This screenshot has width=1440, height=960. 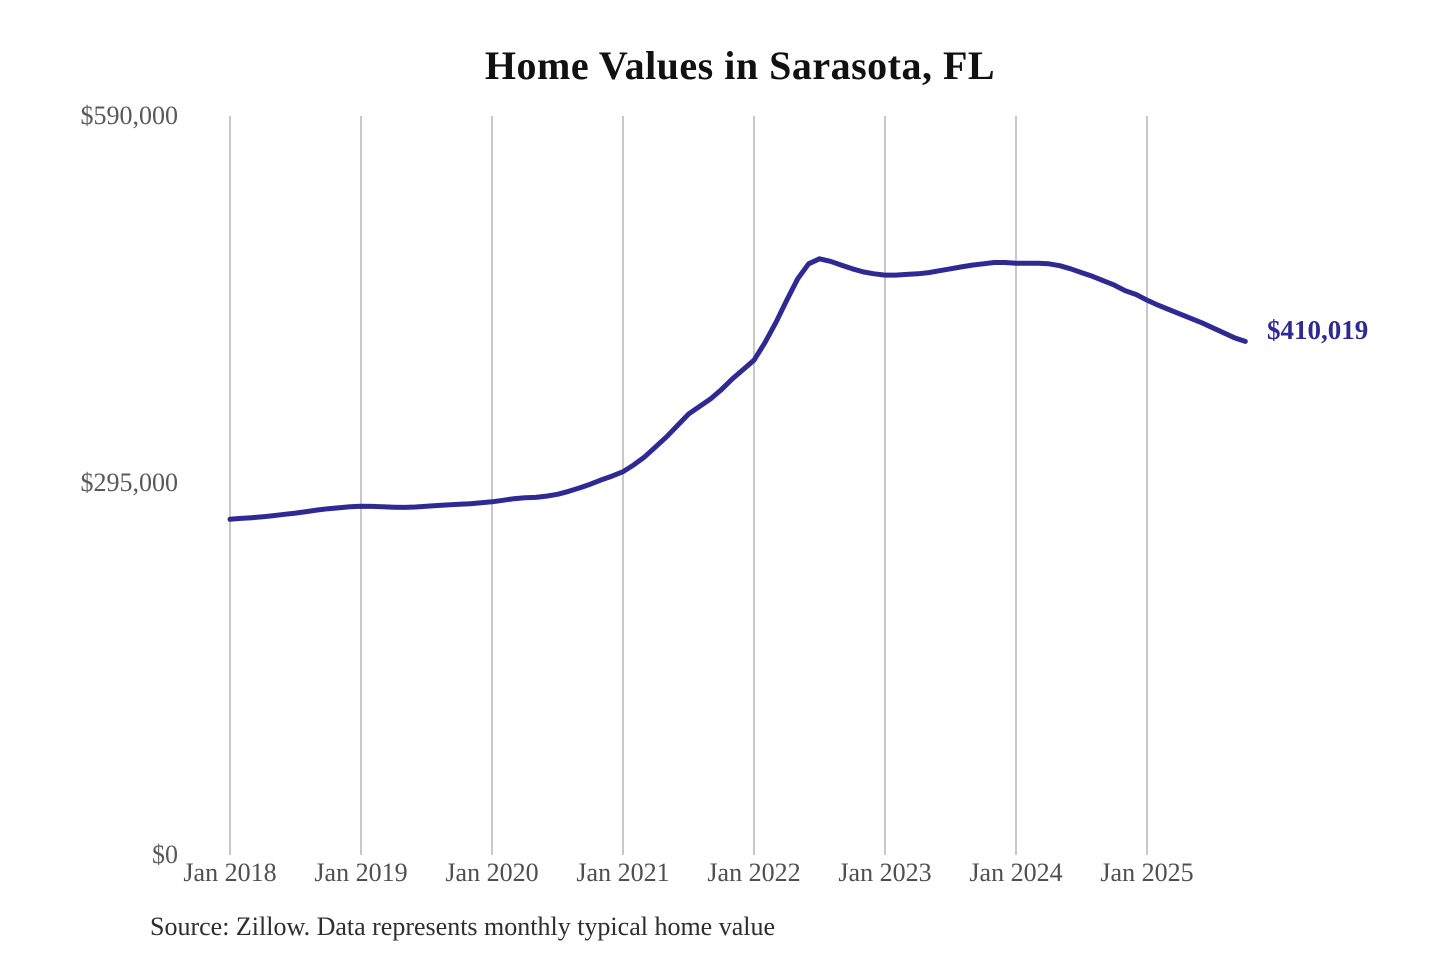 I want to click on x-tick-label-jan-2025: Jan 2025, so click(x=1147, y=872).